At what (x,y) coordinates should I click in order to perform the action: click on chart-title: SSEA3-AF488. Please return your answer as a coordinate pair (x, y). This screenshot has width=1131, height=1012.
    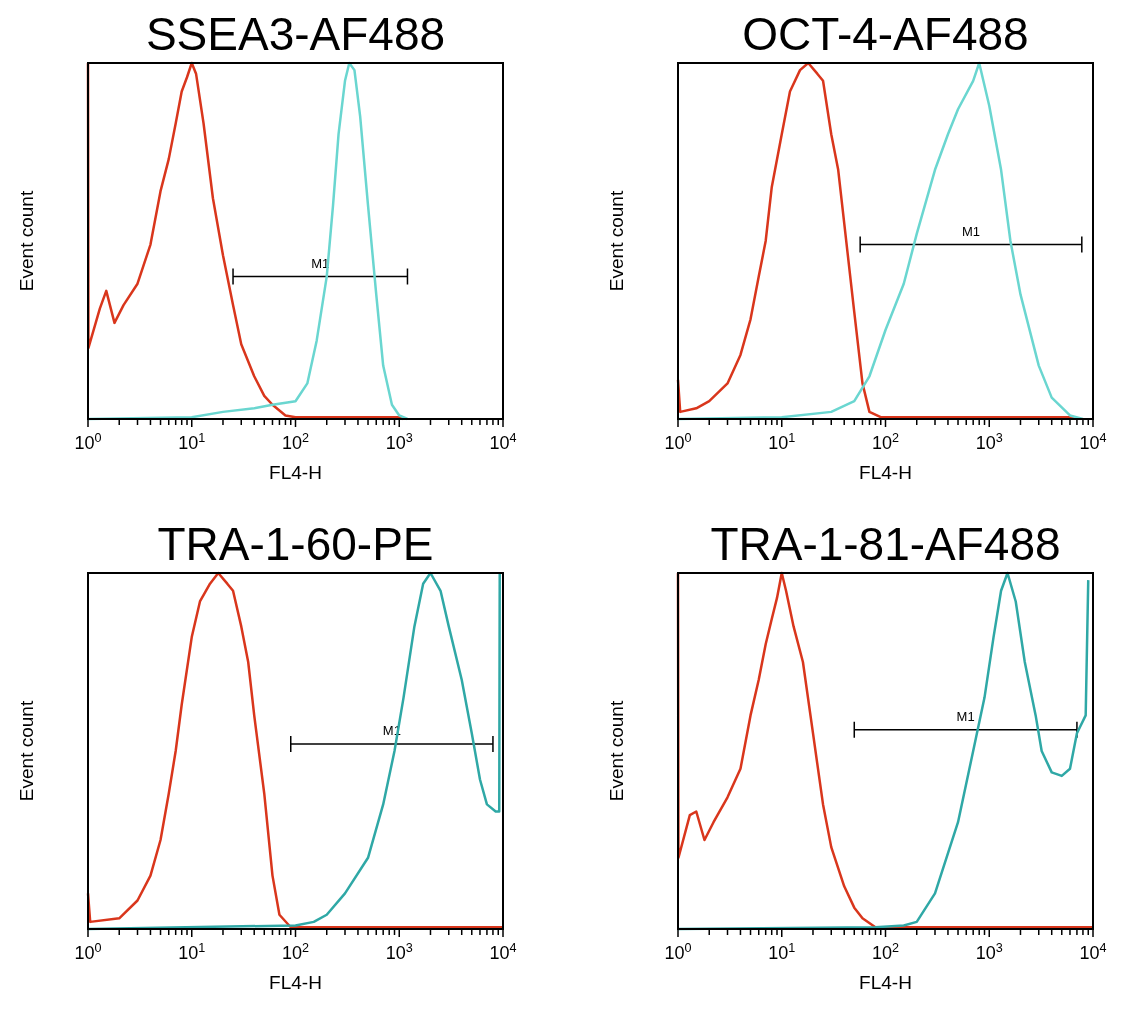
    Looking at the image, I should click on (295, 34).